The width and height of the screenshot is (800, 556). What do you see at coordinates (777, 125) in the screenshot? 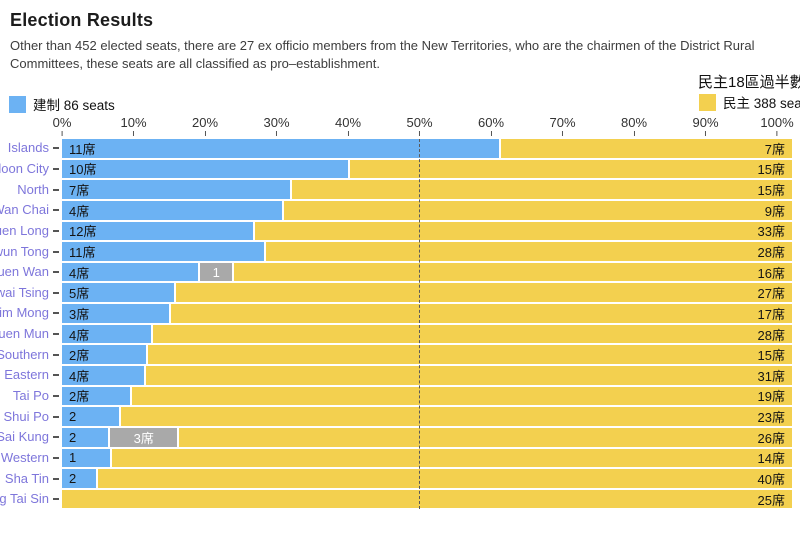
I see `x-axis-tick: 100%` at bounding box center [777, 125].